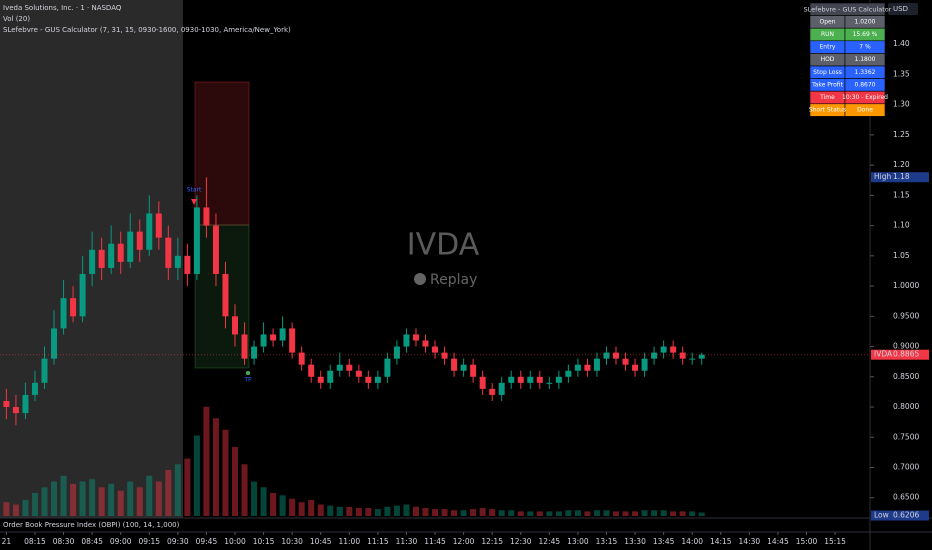 This screenshot has height=550, width=932. Describe the element at coordinates (901, 164) in the screenshot. I see `y-tick-label: 1.20` at that location.